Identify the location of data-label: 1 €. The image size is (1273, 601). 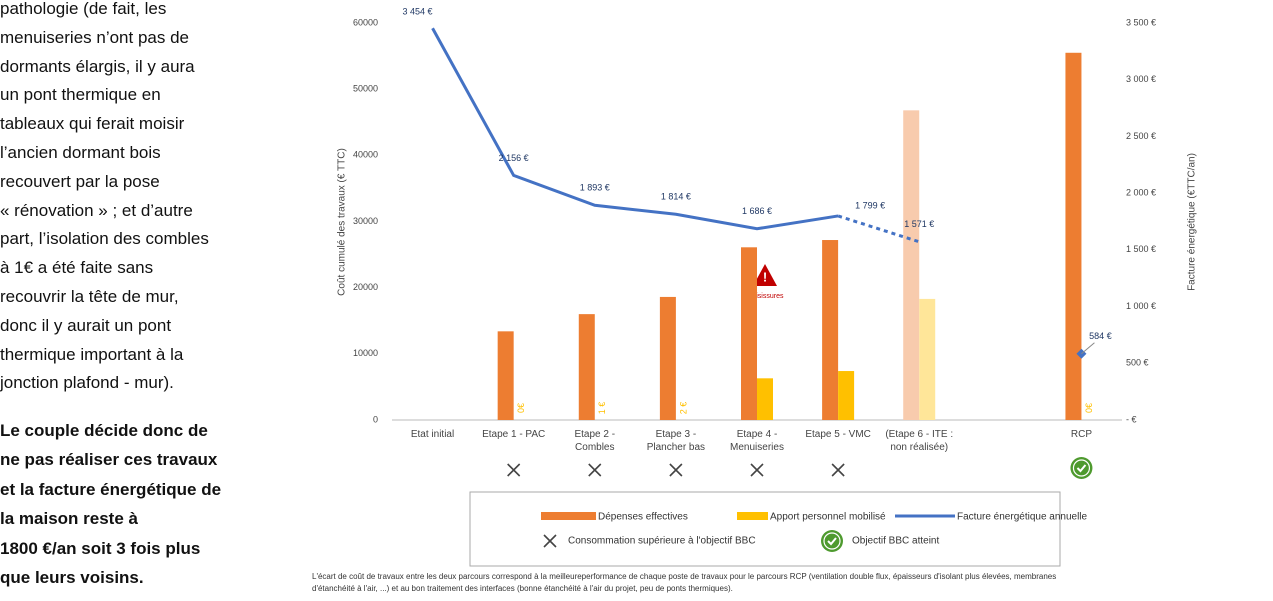
(602, 408).